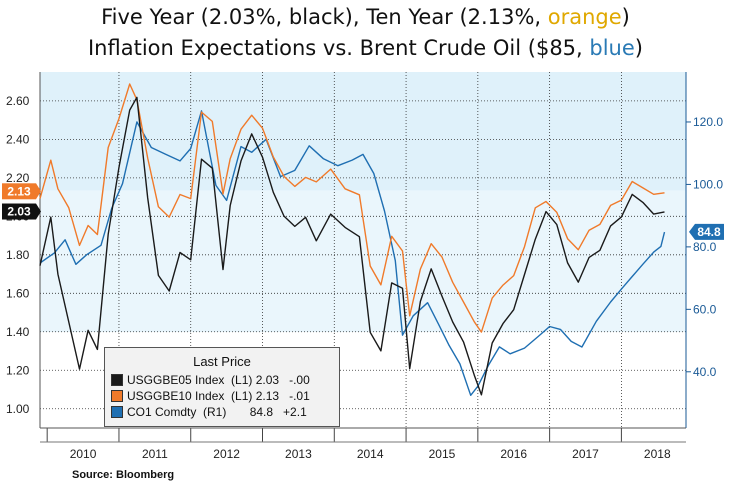  What do you see at coordinates (18, 370) in the screenshot?
I see `y-left-tick-label: 1.20` at bounding box center [18, 370].